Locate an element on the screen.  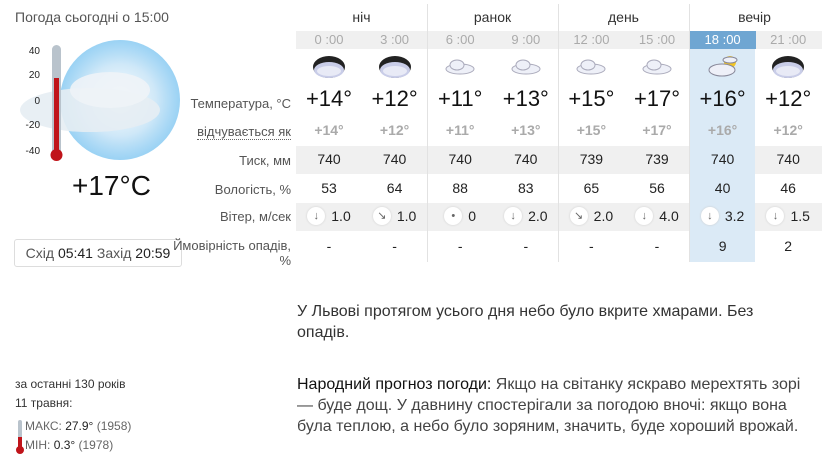
precipitation-value: 2 is located at coordinates (788, 246).